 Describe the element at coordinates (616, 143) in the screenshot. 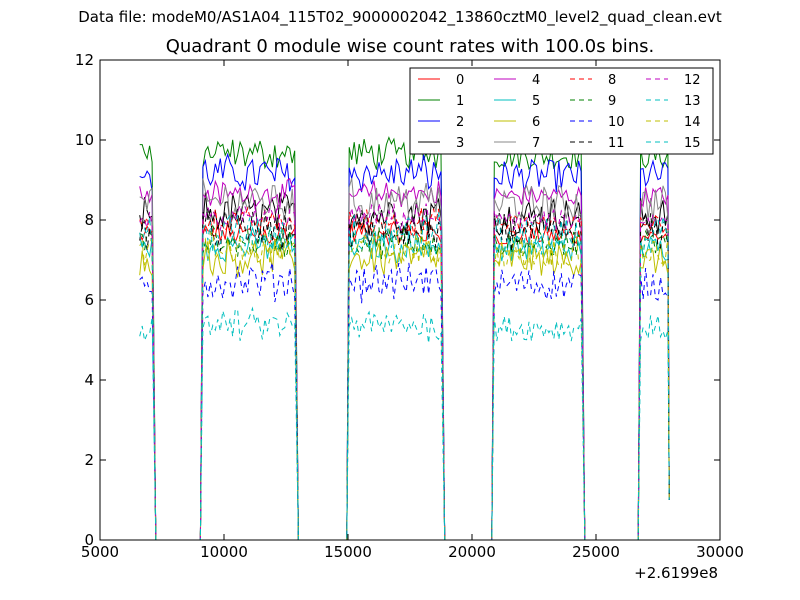

I see `legend-label-11: 11` at that location.